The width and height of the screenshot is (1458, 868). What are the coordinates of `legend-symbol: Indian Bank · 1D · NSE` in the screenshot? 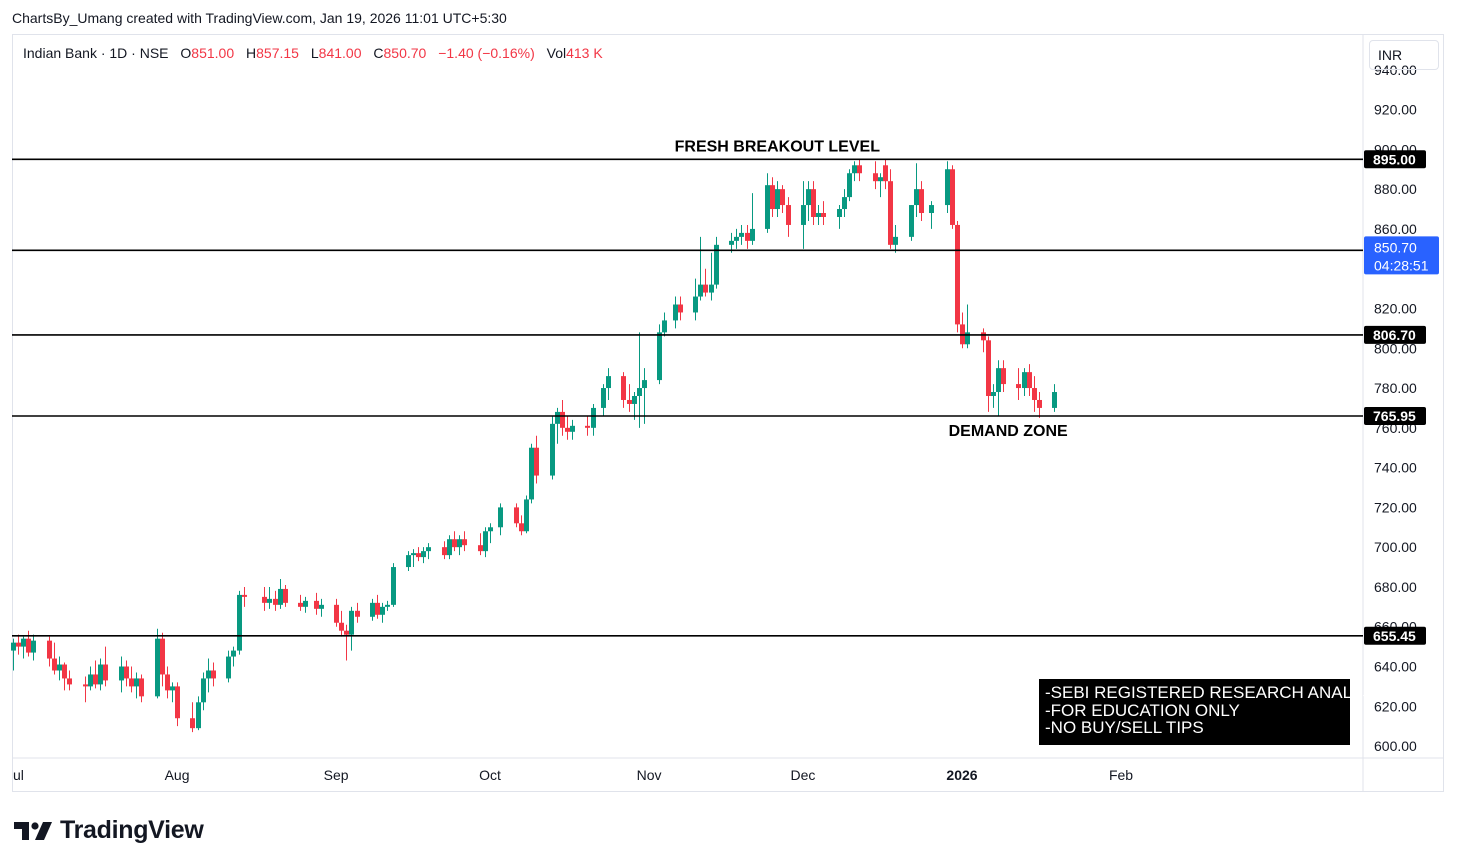 It's located at (96, 53).